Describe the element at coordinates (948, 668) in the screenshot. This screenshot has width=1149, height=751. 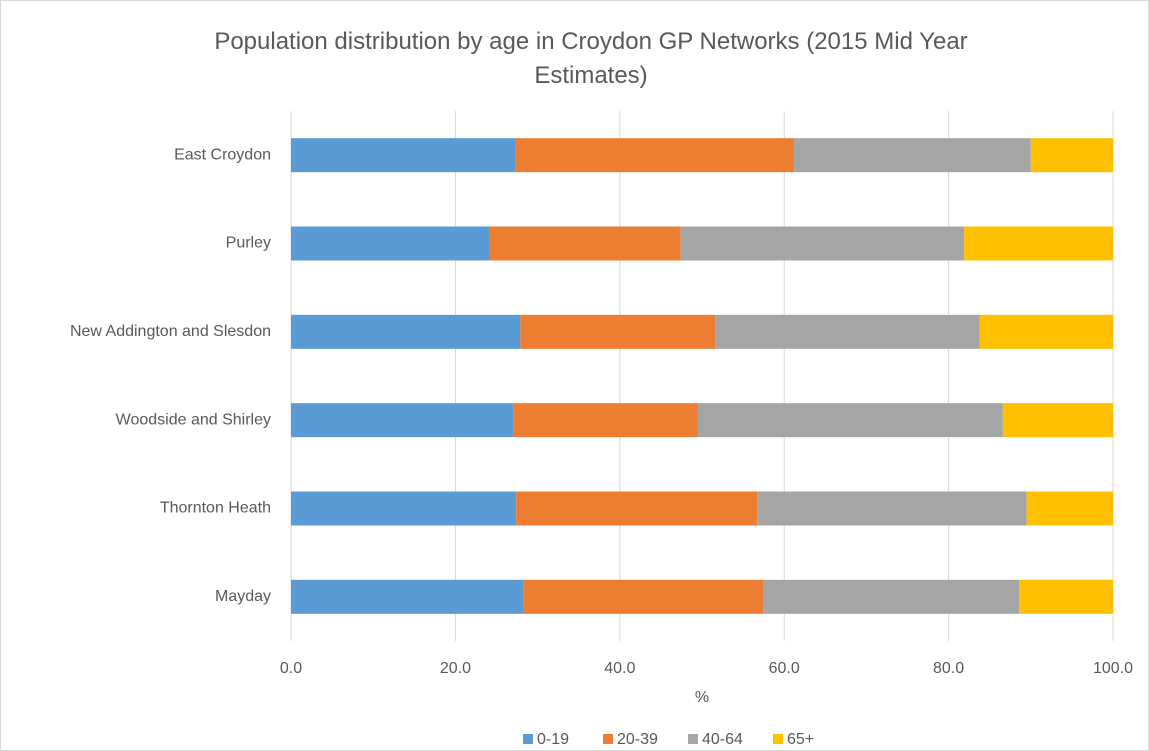
I see `x-tick-label: 80.0` at that location.